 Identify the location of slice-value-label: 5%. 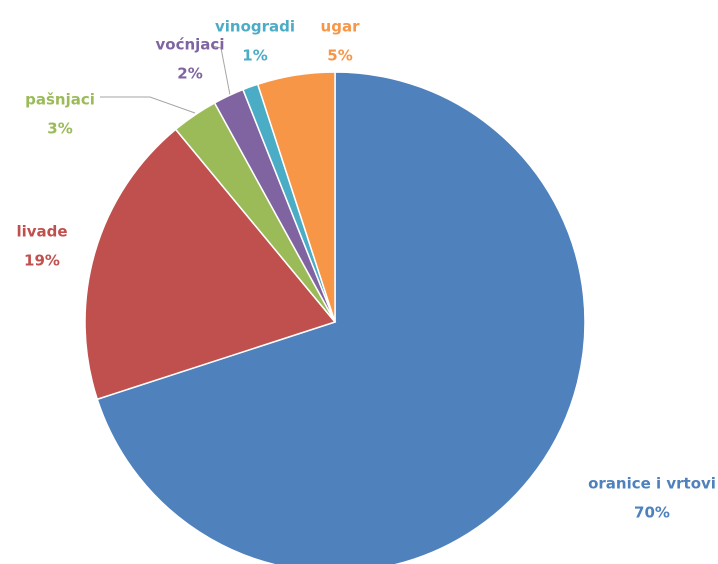
(339, 56).